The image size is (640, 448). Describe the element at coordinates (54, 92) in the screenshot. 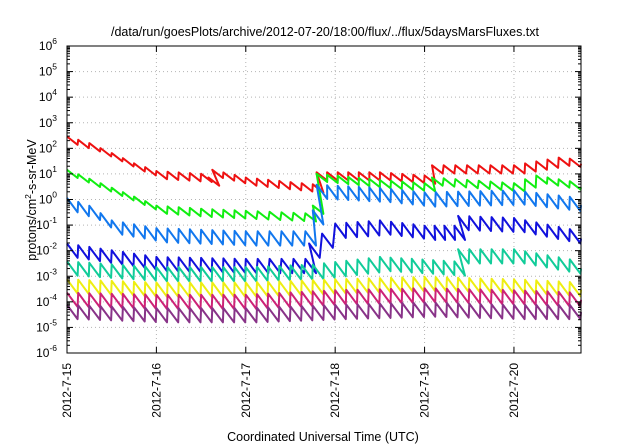

I see `y-tick-exponent: 4` at that location.